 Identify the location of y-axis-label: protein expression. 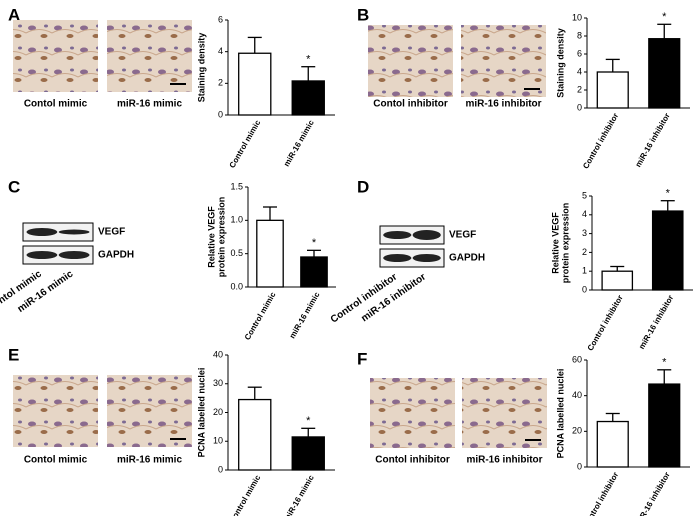
(221, 237).